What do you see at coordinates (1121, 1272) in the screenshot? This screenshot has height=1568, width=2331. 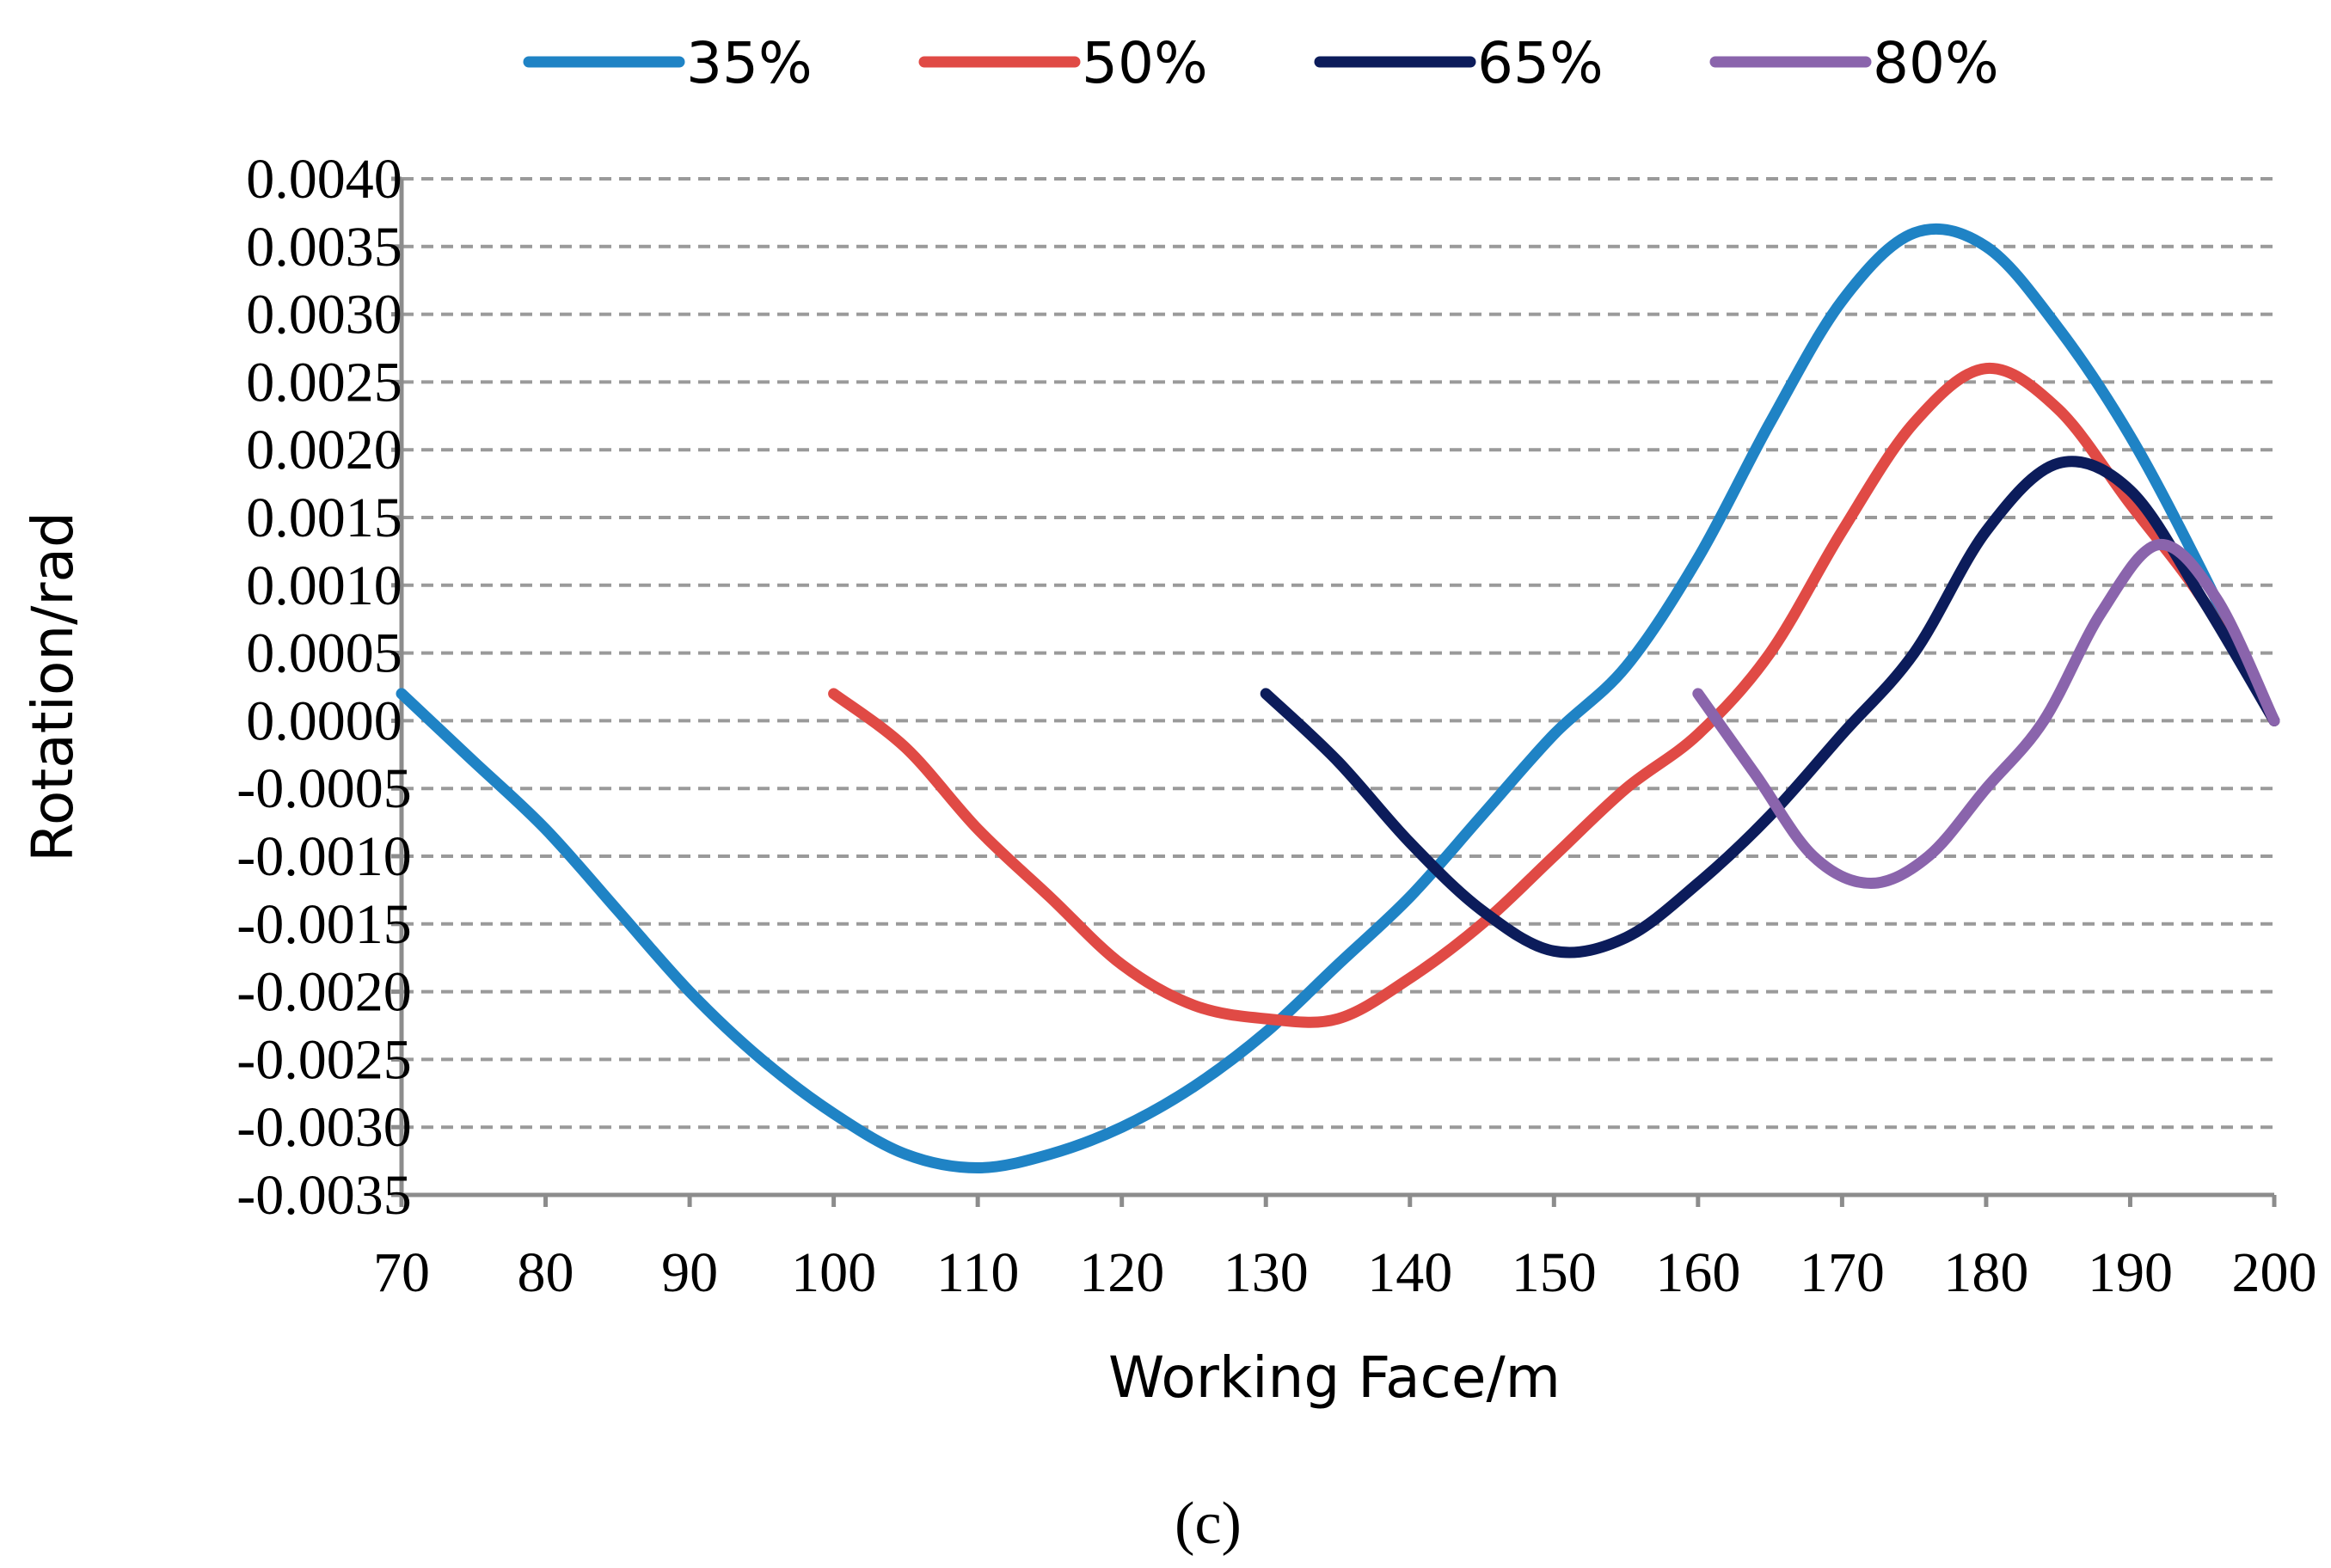 I see `x-tick-label: 120` at bounding box center [1121, 1272].